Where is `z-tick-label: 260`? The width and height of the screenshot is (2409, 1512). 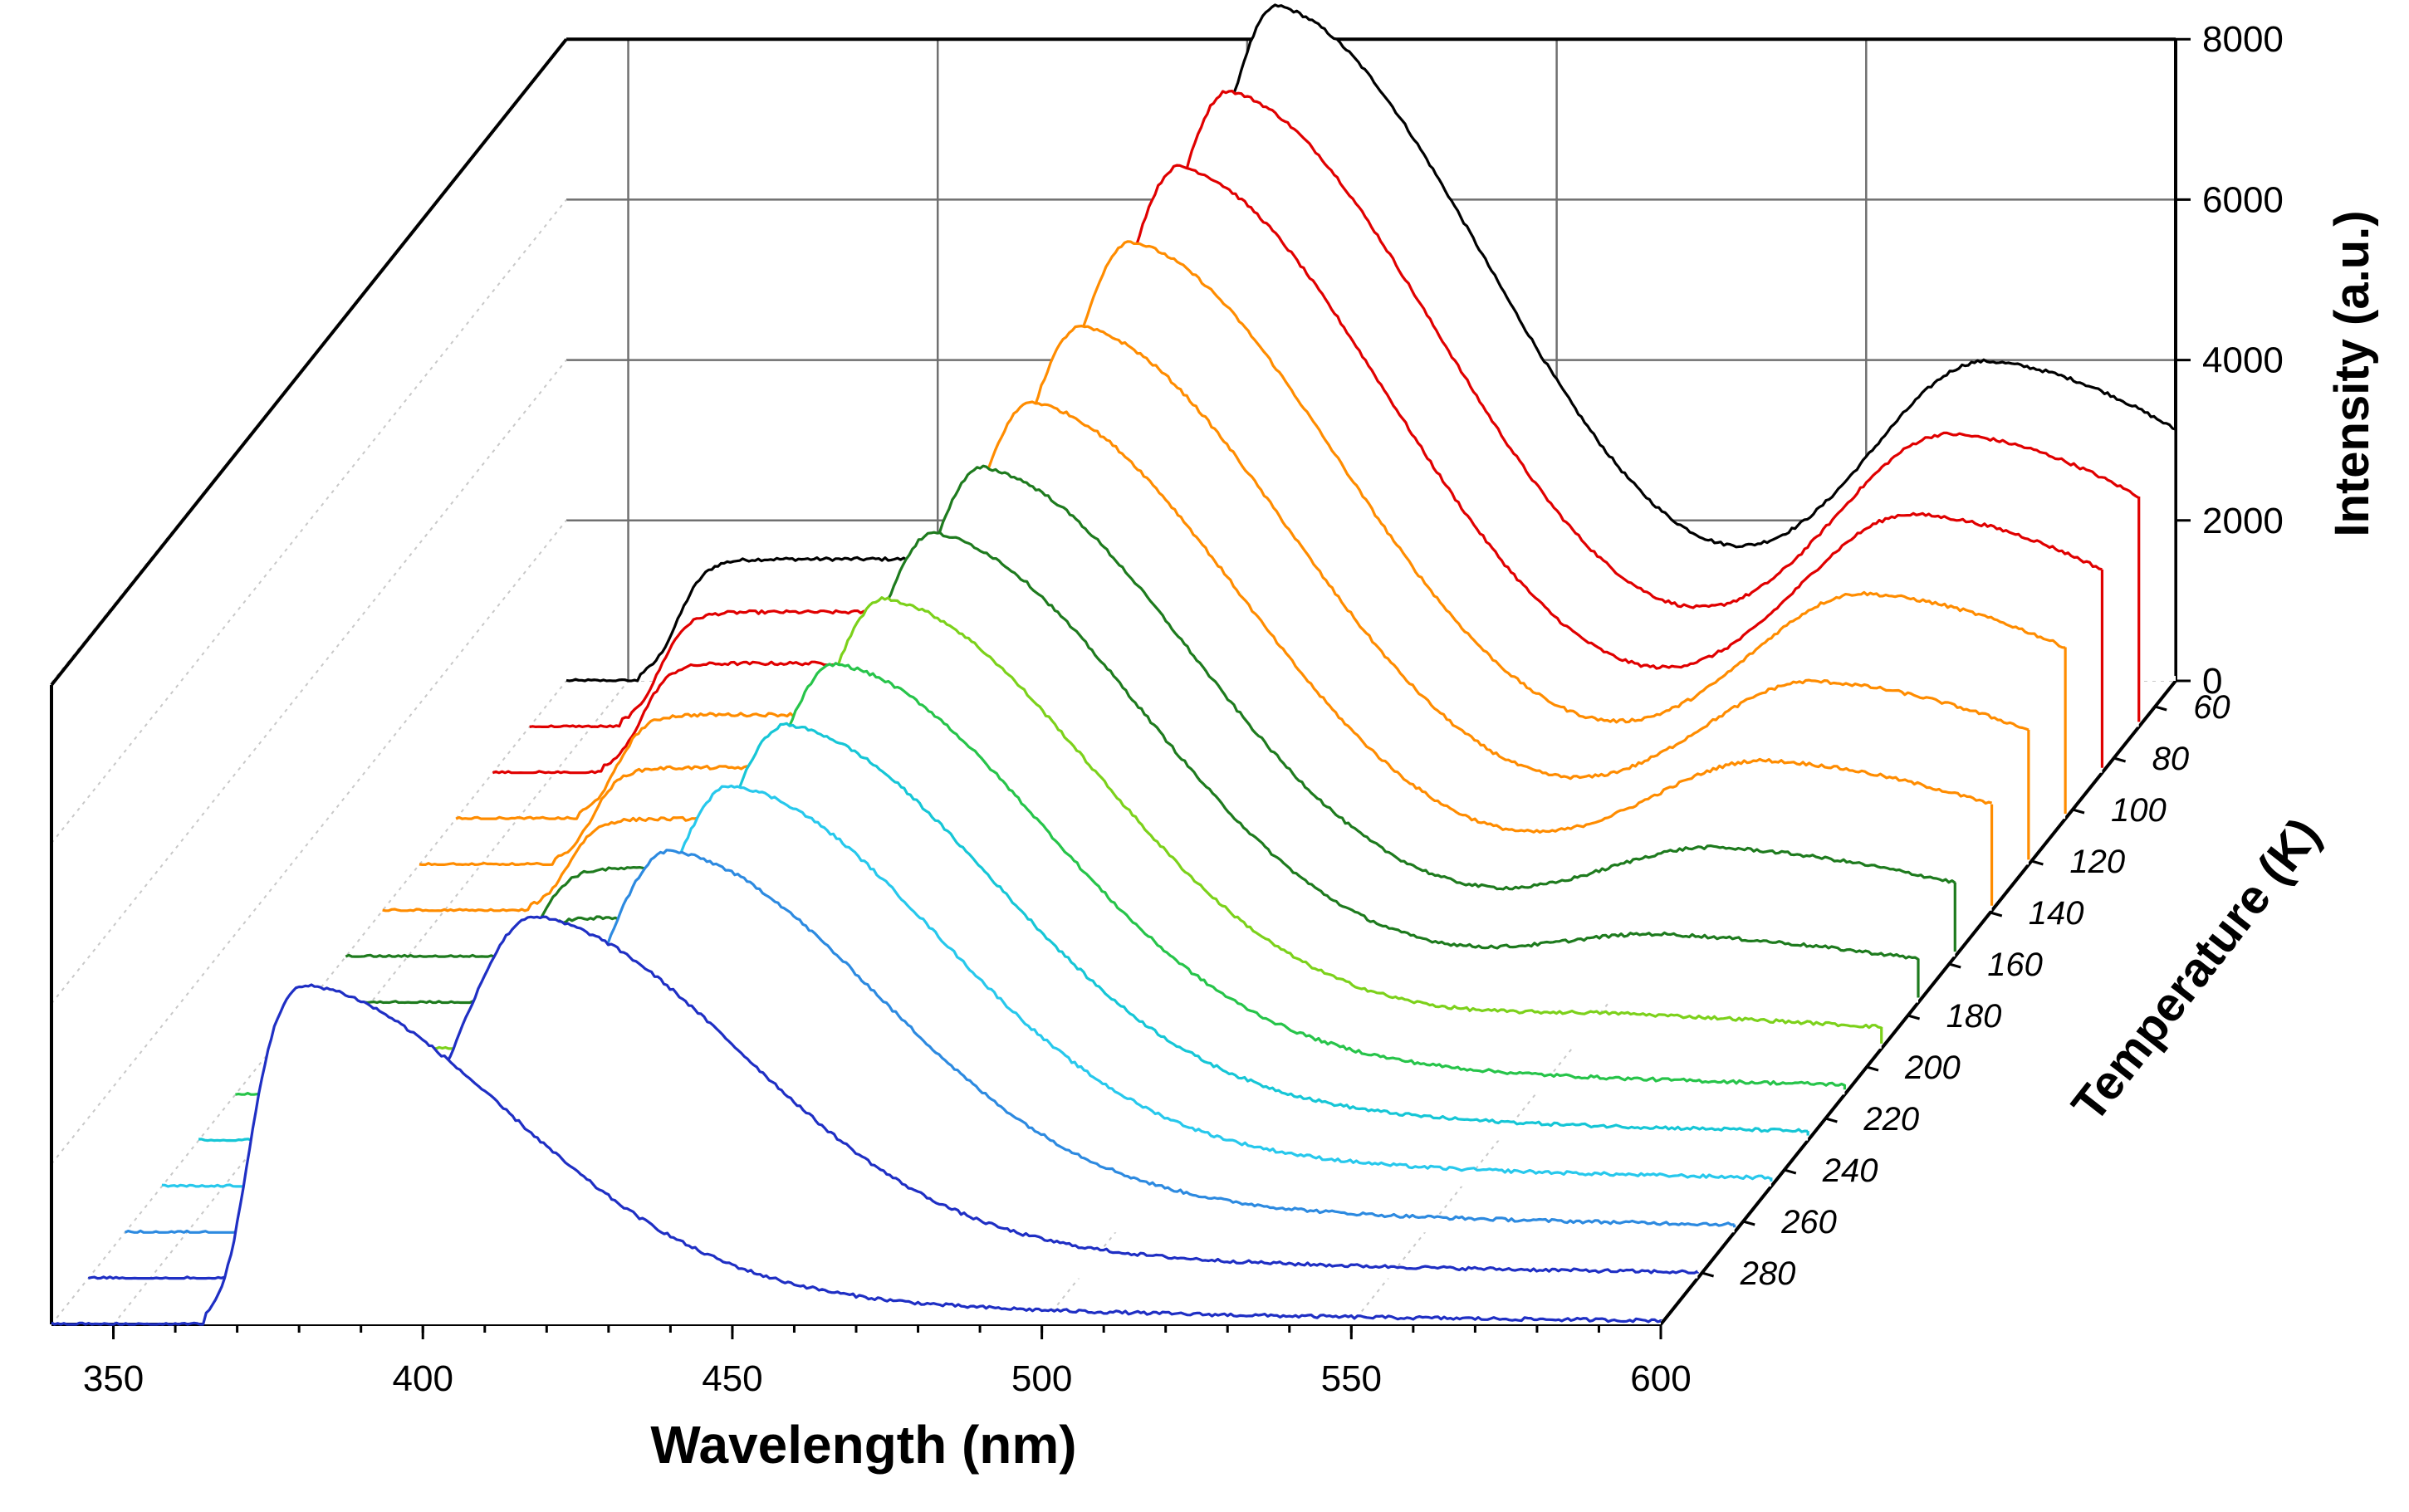
z-tick-label: 260 is located at coordinates (1808, 1222).